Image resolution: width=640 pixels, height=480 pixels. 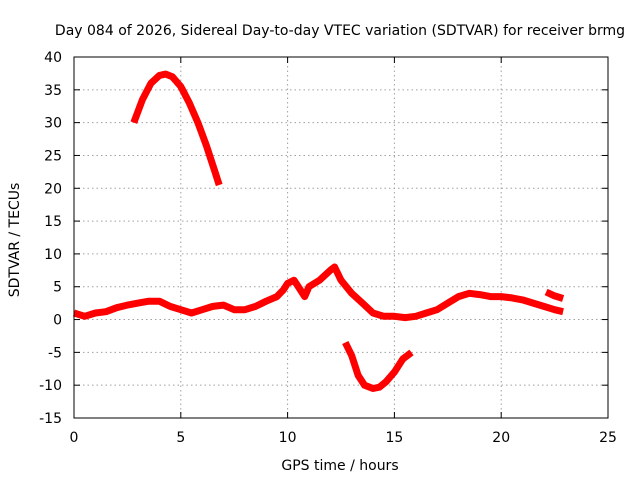 What do you see at coordinates (55, 353) in the screenshot?
I see `y-tick-label: -5` at bounding box center [55, 353].